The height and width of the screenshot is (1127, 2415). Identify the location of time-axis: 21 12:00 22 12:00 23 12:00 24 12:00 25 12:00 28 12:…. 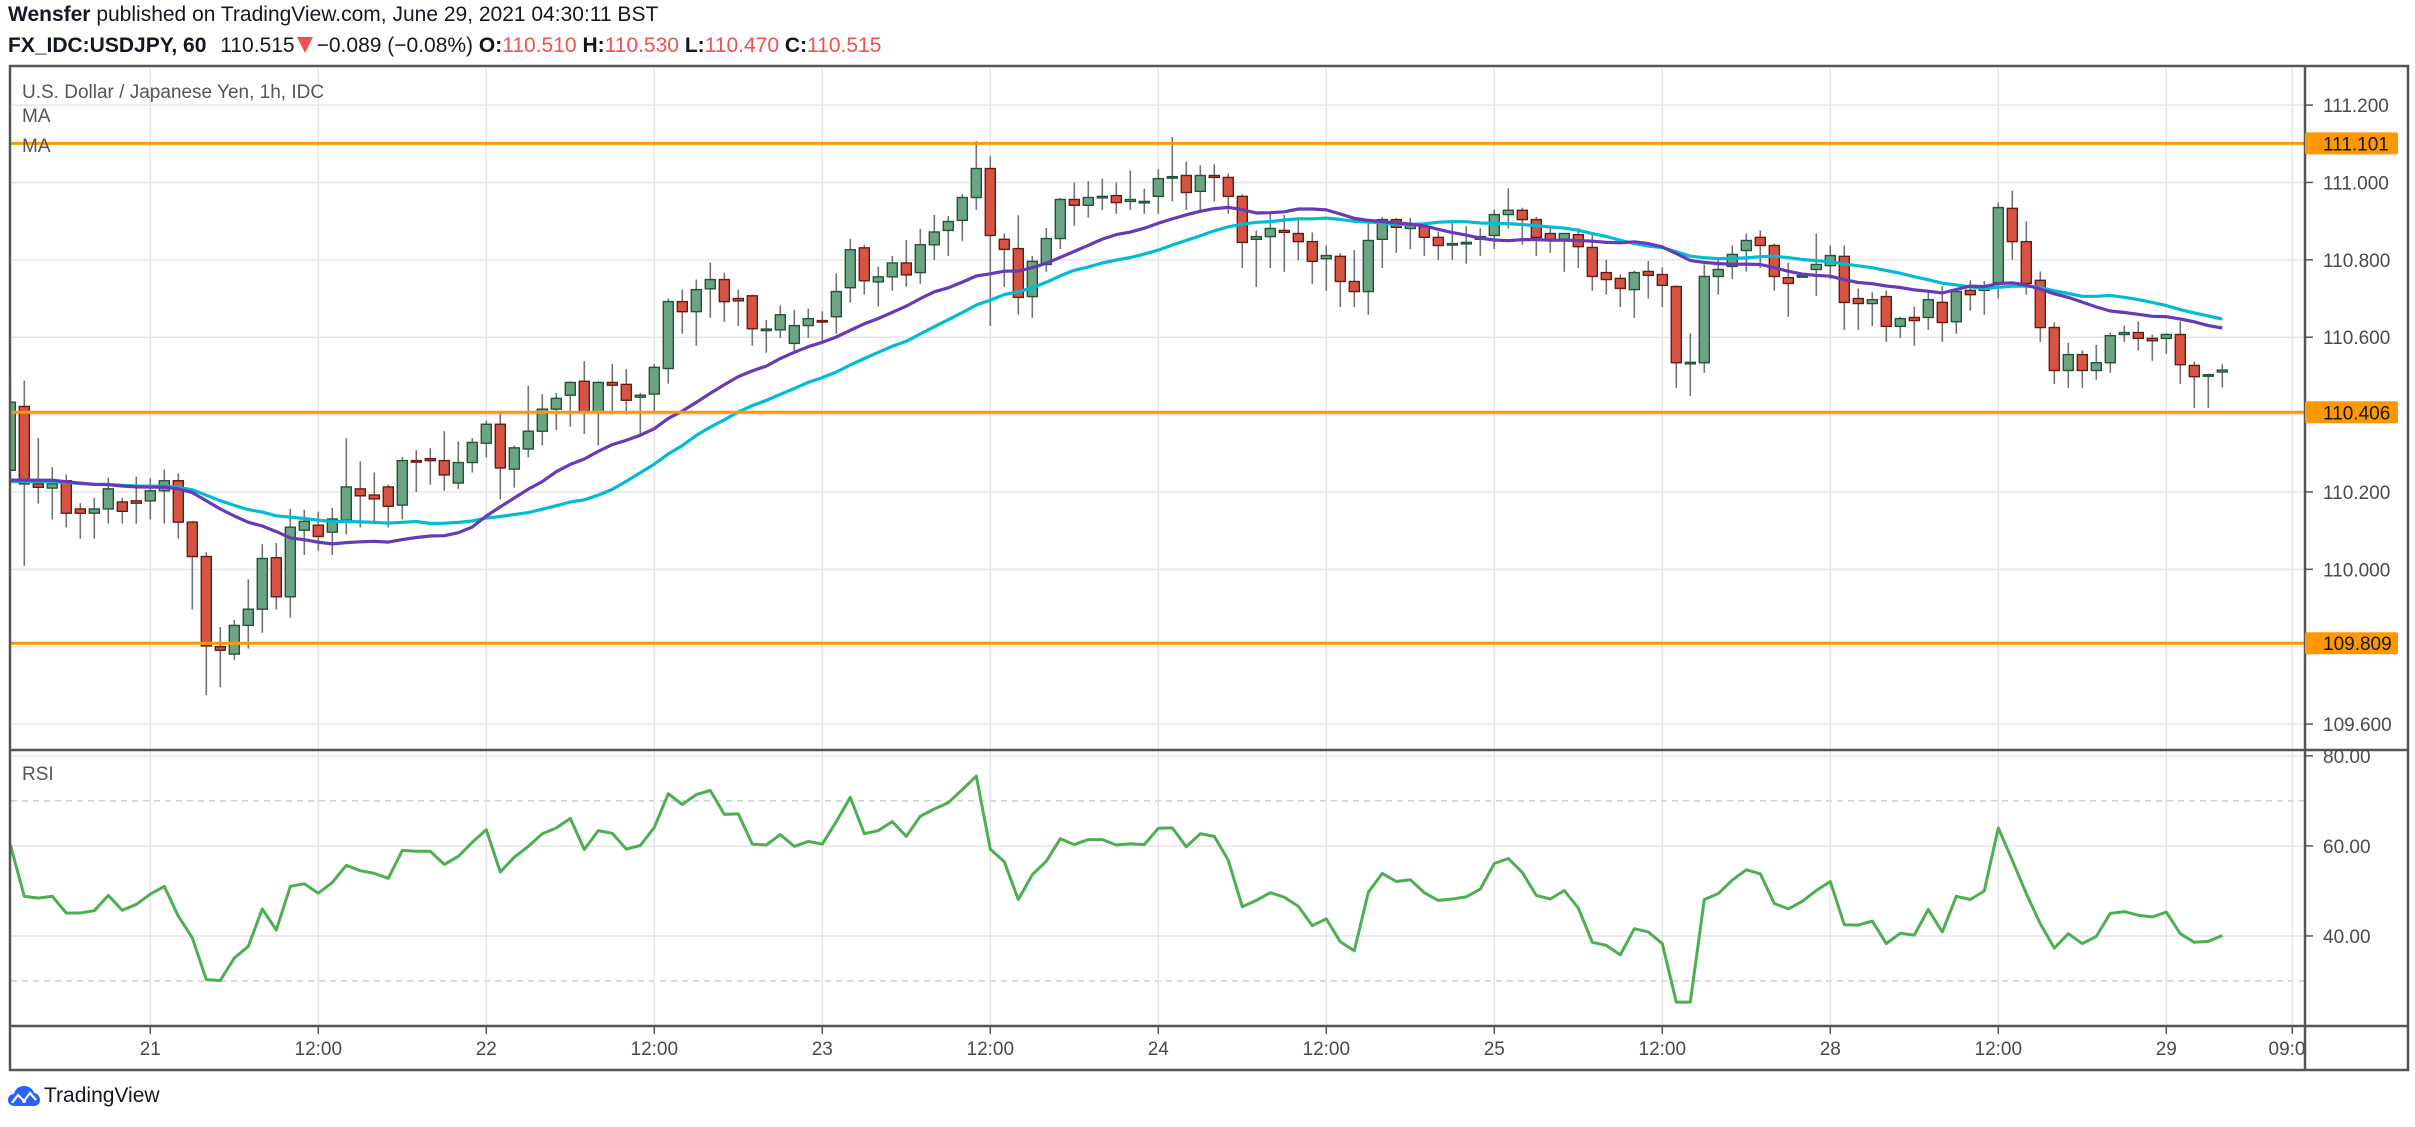
(1228, 1043).